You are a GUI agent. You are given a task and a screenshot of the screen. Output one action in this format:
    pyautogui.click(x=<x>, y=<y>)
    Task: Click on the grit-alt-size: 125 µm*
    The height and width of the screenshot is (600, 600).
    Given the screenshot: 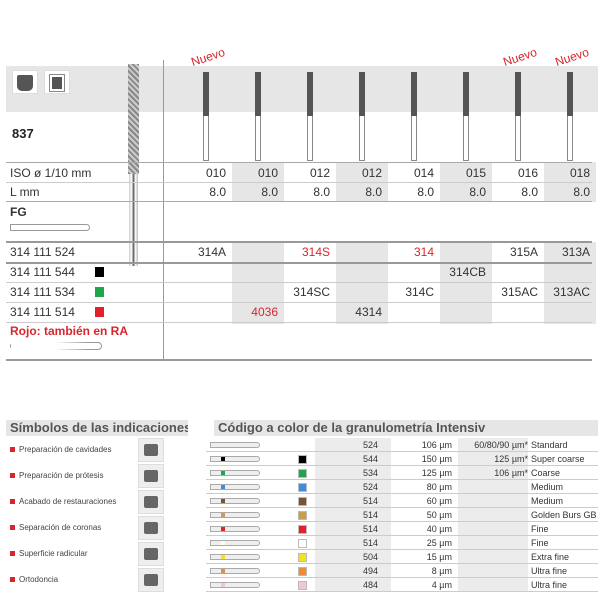 What is the action you would take?
    pyautogui.click(x=511, y=459)
    